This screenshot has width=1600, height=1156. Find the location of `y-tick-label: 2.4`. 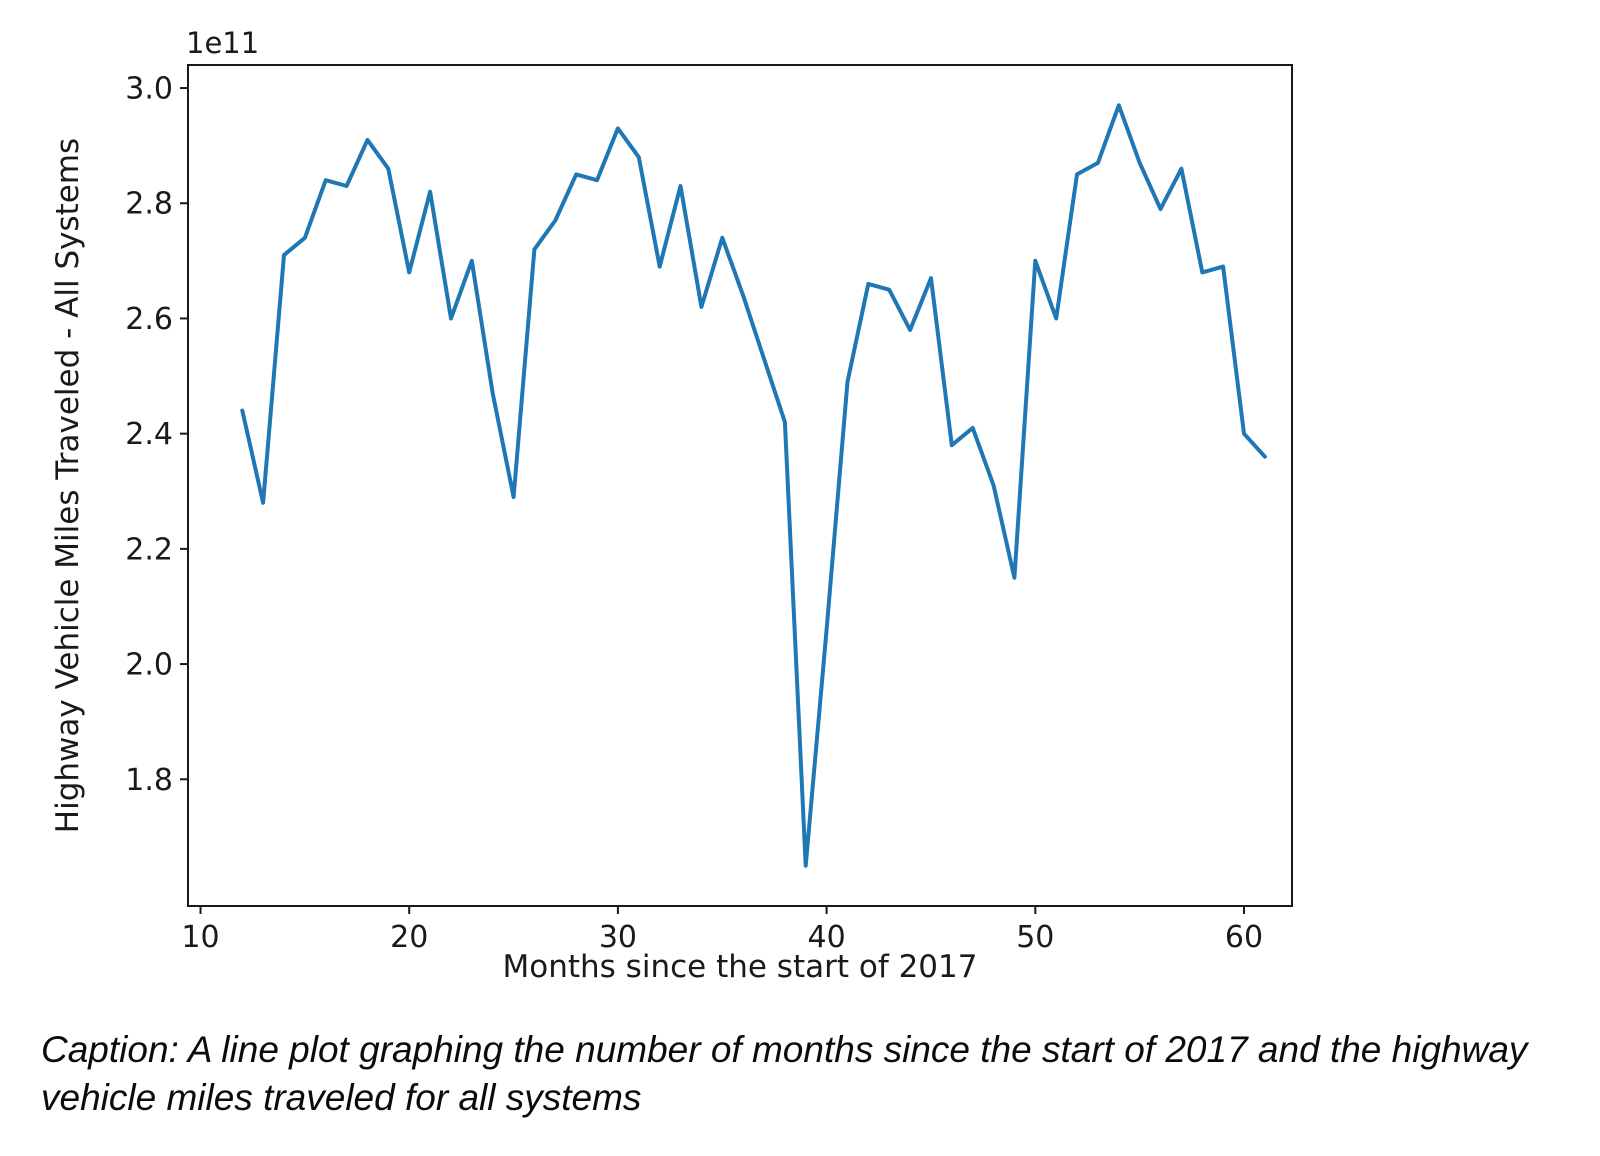

y-tick-label: 2.4 is located at coordinates (149, 434).